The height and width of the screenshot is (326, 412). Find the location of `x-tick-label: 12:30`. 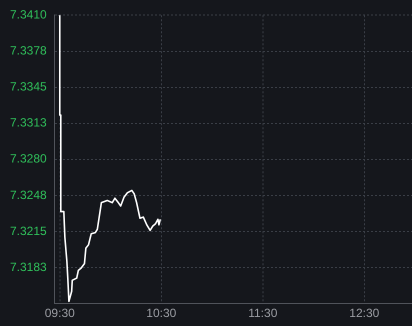

x-tick-label: 12:30 is located at coordinates (364, 313).